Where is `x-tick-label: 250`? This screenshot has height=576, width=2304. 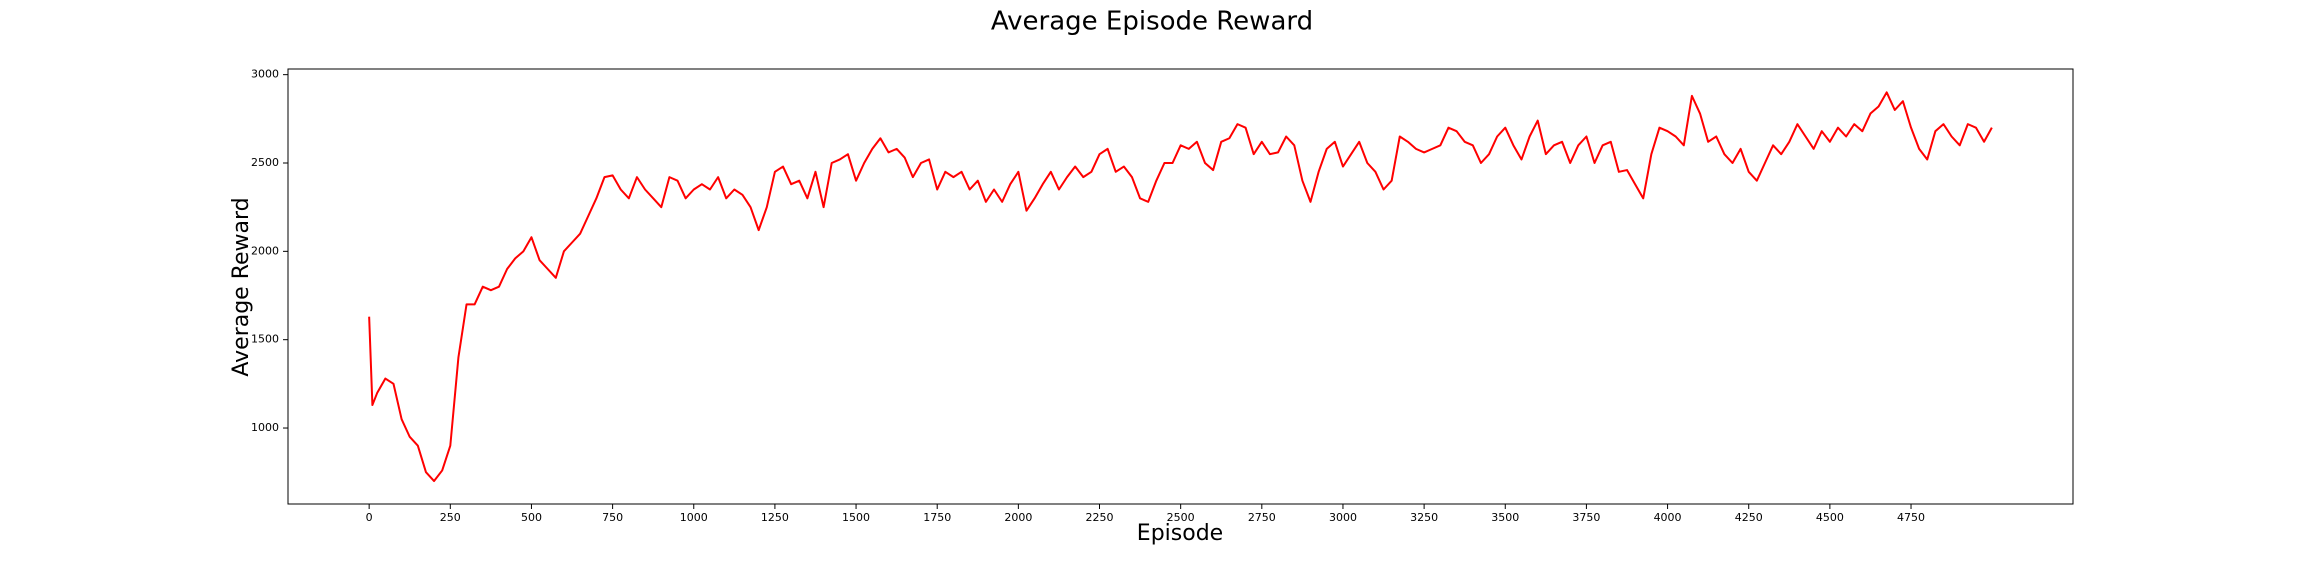
x-tick-label: 250 is located at coordinates (450, 517).